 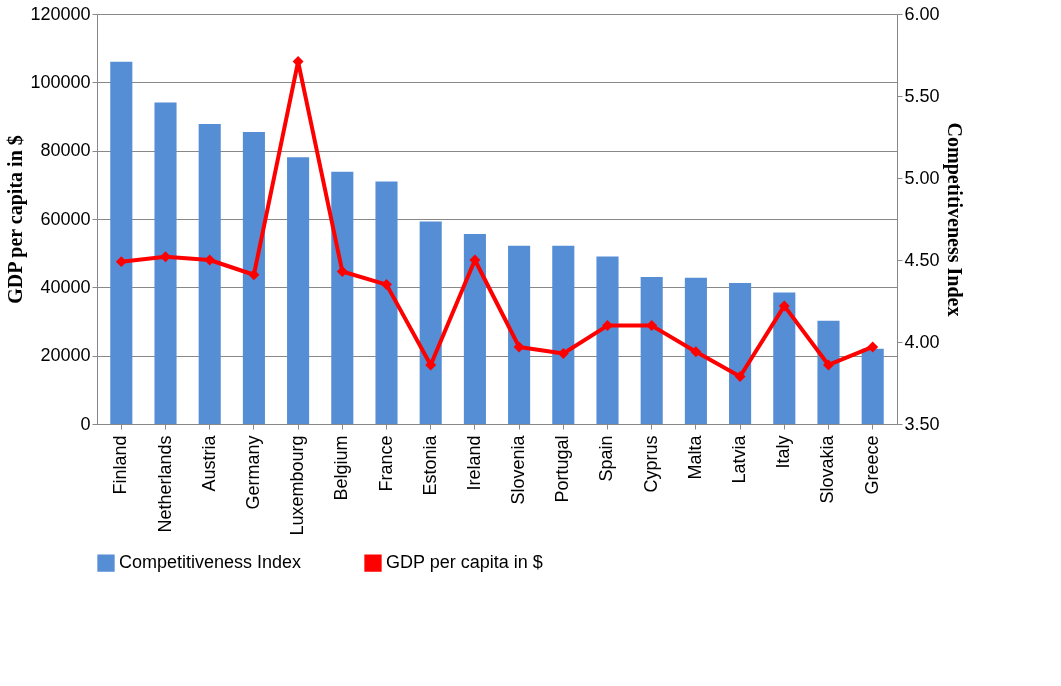 What do you see at coordinates (650, 464) in the screenshot?
I see `x-tick-label: Cyprus` at bounding box center [650, 464].